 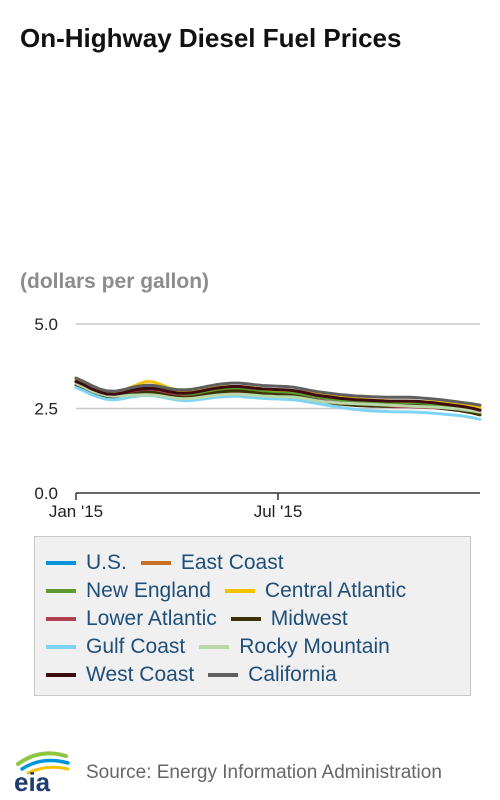 I want to click on legend-label: East Coast, so click(x=232, y=562).